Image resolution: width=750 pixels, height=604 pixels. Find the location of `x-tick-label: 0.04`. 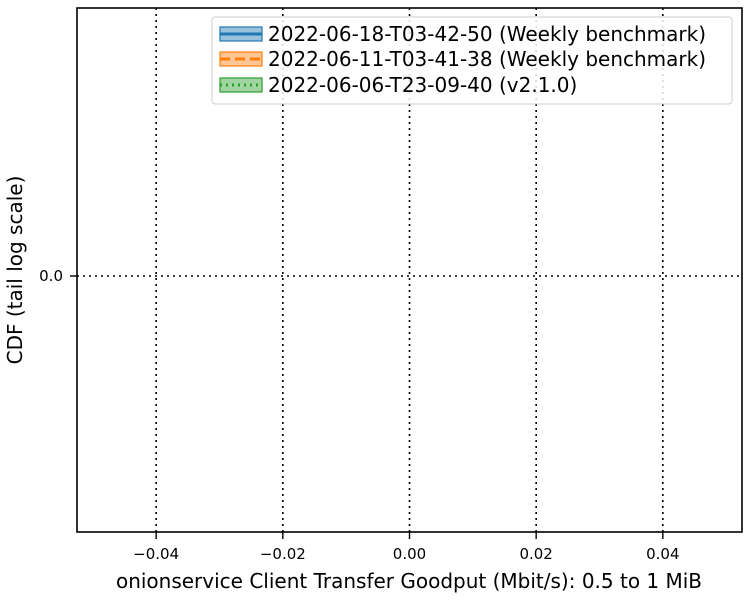

x-tick-label: 0.04 is located at coordinates (662, 554).